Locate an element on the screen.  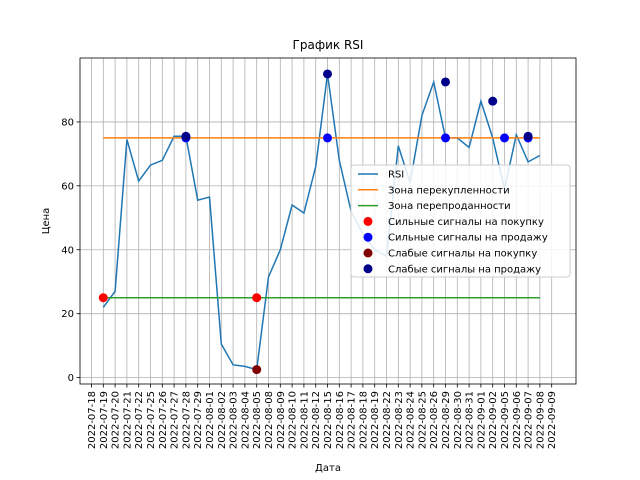
y-tick-label: 80 is located at coordinates (67, 122).